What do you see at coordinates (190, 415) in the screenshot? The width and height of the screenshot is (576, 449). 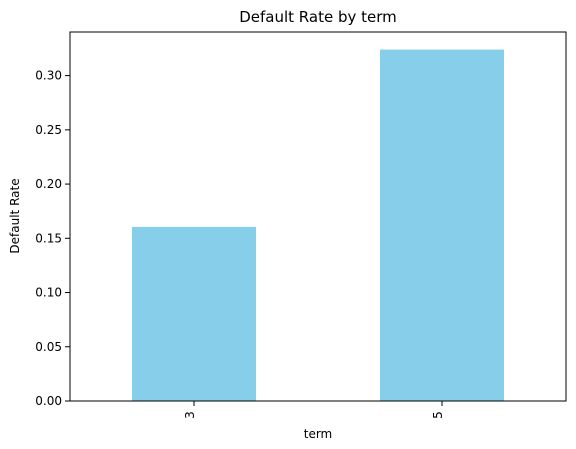 I see `x-tick-label: 3` at bounding box center [190, 415].